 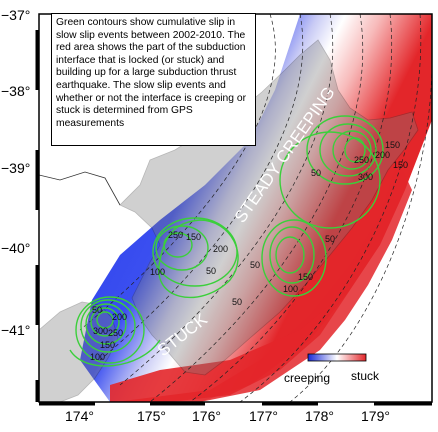 I want to click on y-tick-label: −38°, so click(x=15, y=91).